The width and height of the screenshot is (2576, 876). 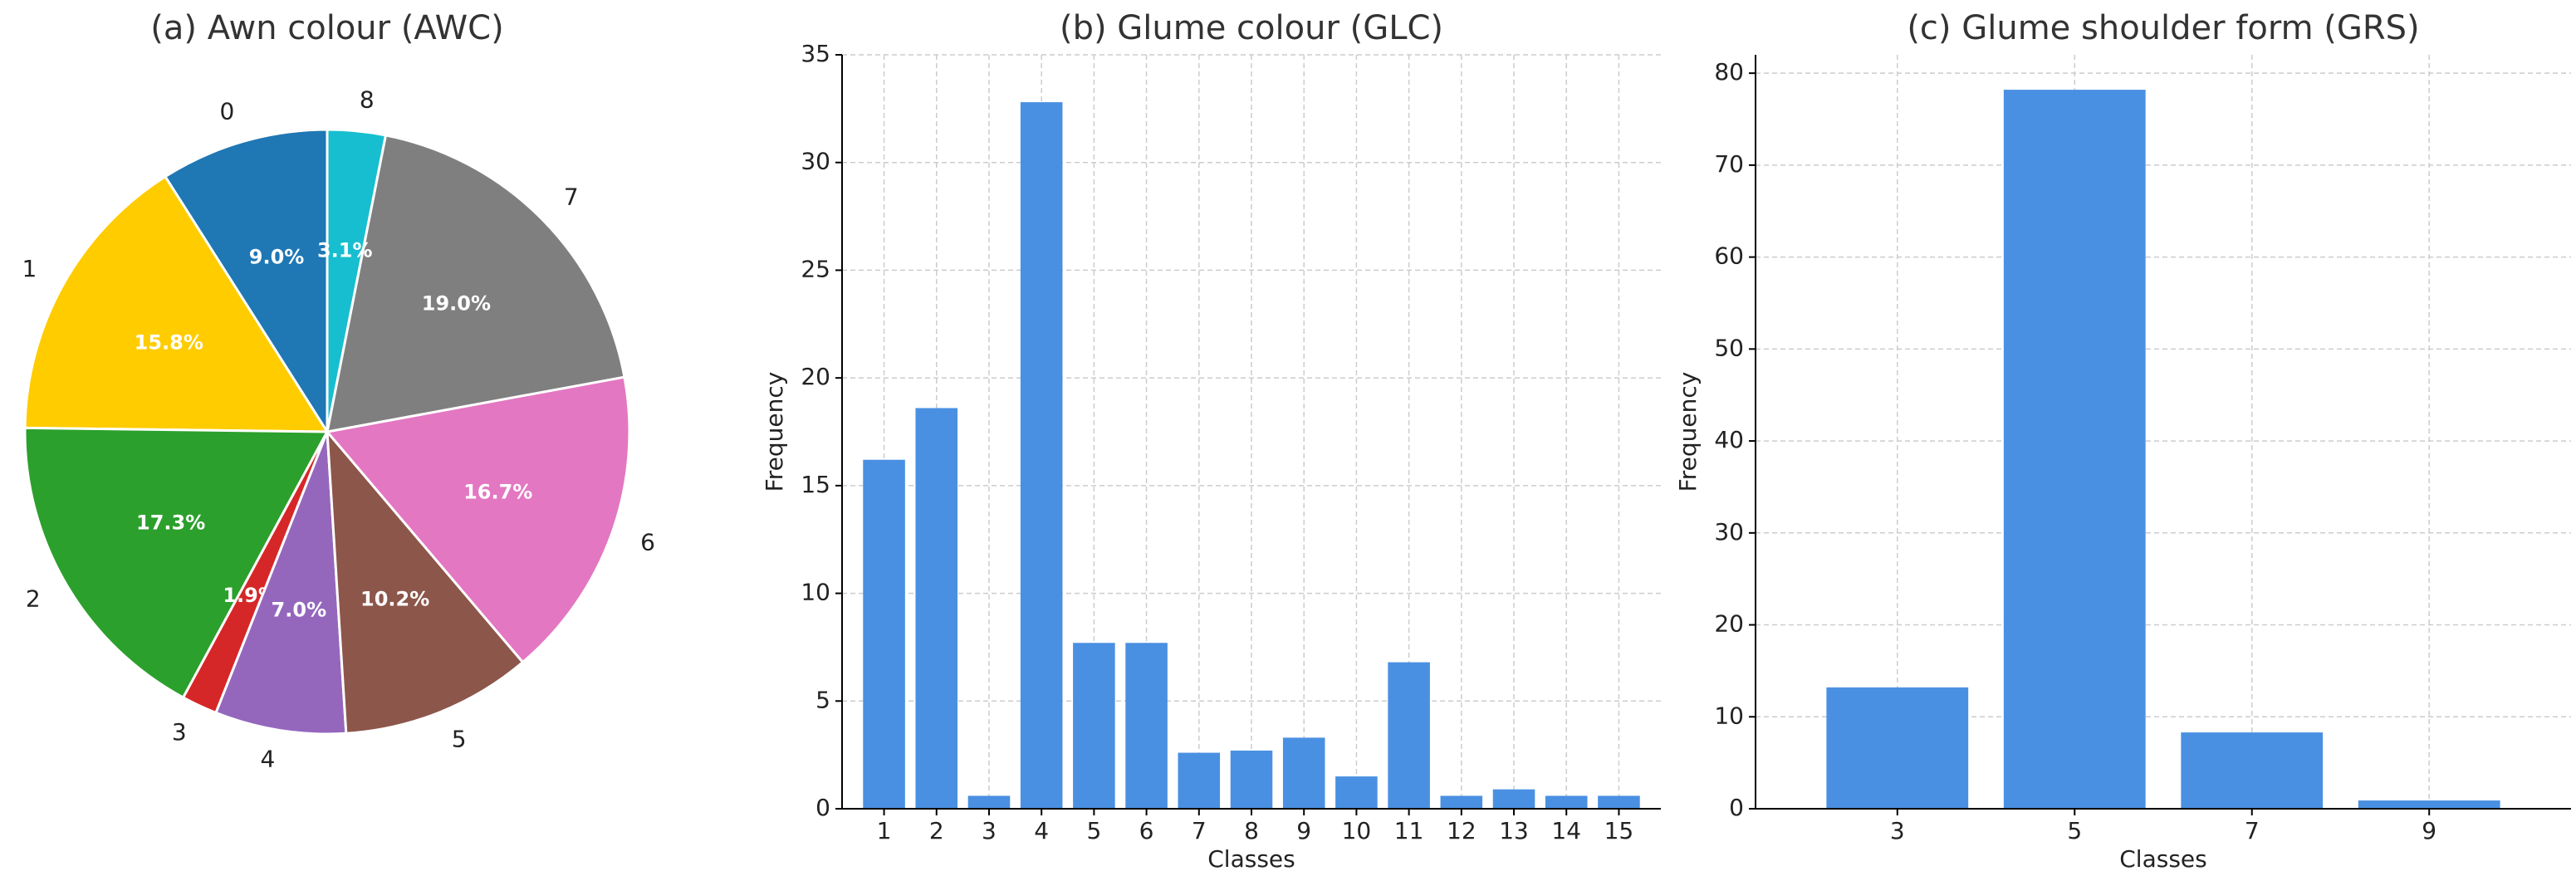 I want to click on slice-label: 3, so click(x=179, y=732).